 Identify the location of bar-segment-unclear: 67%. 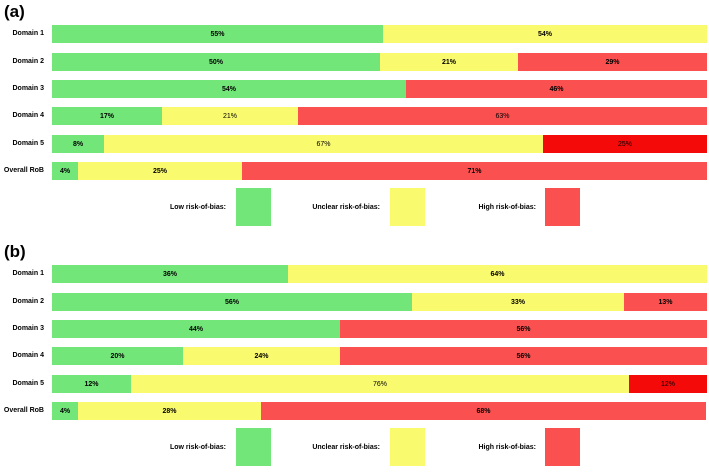
(323, 144).